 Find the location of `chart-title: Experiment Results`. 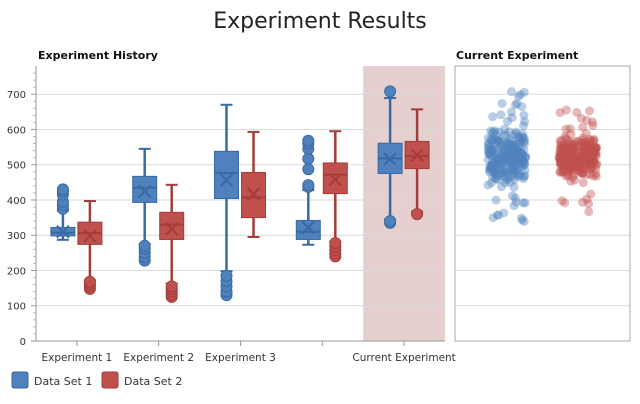

chart-title: Experiment Results is located at coordinates (320, 21).